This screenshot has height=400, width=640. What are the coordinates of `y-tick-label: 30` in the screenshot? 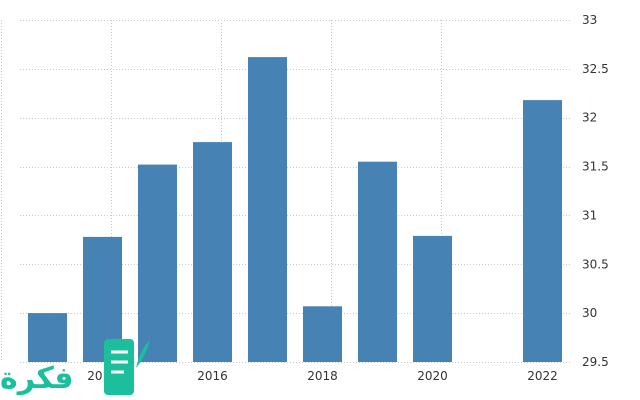 It's located at (589, 313).